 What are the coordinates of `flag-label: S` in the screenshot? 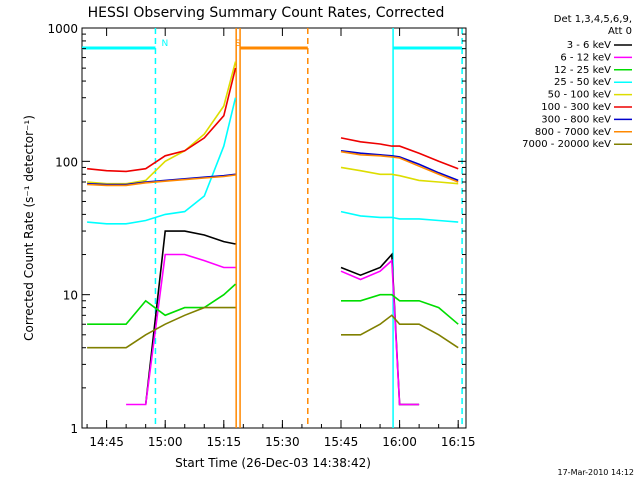 It's located at (238, 44).